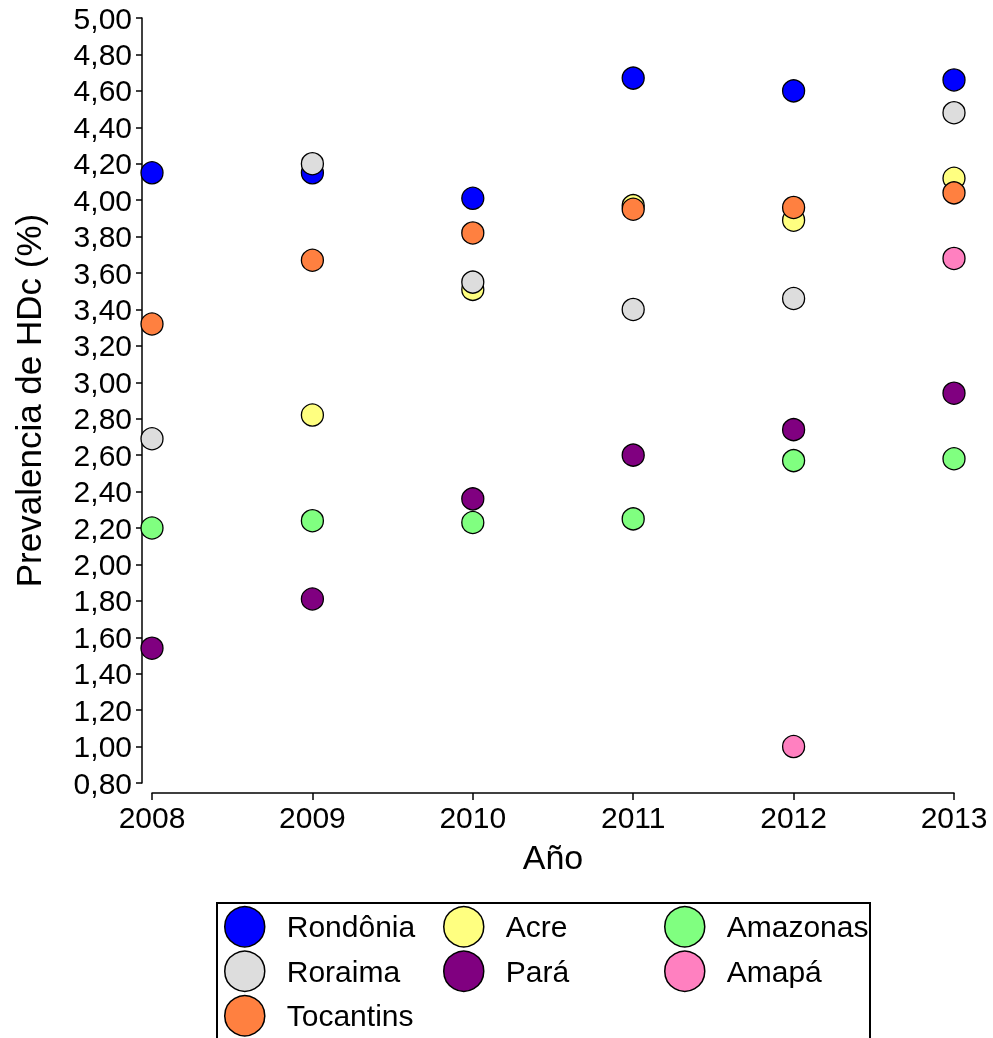 Image resolution: width=993 pixels, height=1038 pixels. What do you see at coordinates (553, 857) in the screenshot?
I see `x-axis-title: Año` at bounding box center [553, 857].